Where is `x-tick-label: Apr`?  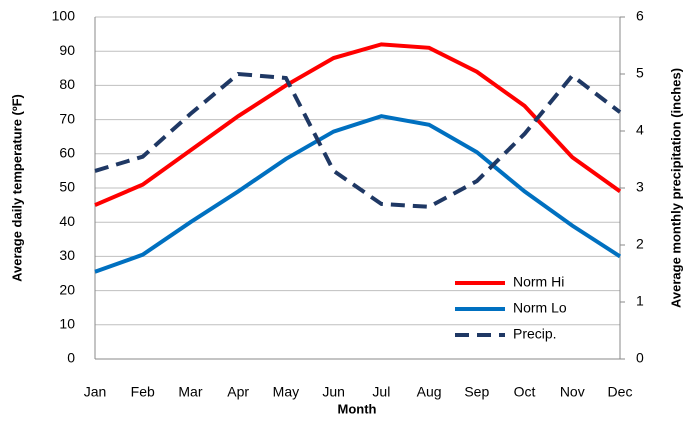
x-tick-label: Apr is located at coordinates (238, 392).